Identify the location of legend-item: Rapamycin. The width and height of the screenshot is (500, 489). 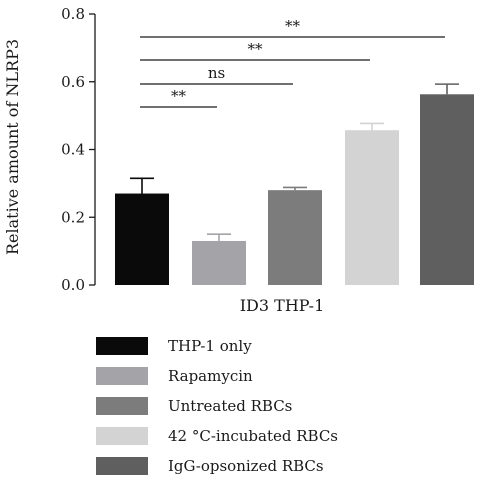
(174, 376).